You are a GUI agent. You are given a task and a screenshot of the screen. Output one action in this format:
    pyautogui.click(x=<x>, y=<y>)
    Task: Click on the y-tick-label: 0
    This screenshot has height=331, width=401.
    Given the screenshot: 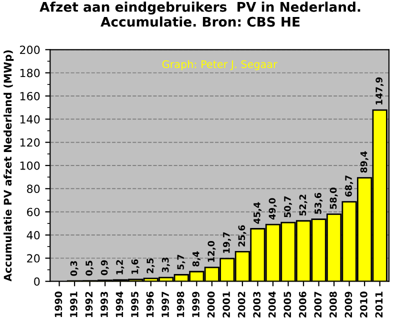 What is the action you would take?
    pyautogui.click(x=37, y=281)
    